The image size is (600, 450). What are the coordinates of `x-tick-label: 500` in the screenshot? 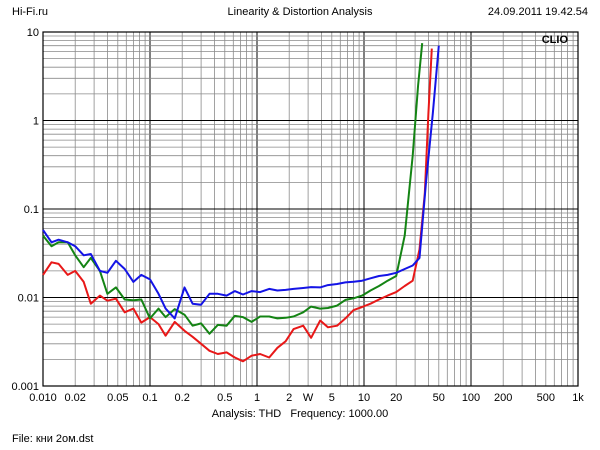 It's located at (546, 398).